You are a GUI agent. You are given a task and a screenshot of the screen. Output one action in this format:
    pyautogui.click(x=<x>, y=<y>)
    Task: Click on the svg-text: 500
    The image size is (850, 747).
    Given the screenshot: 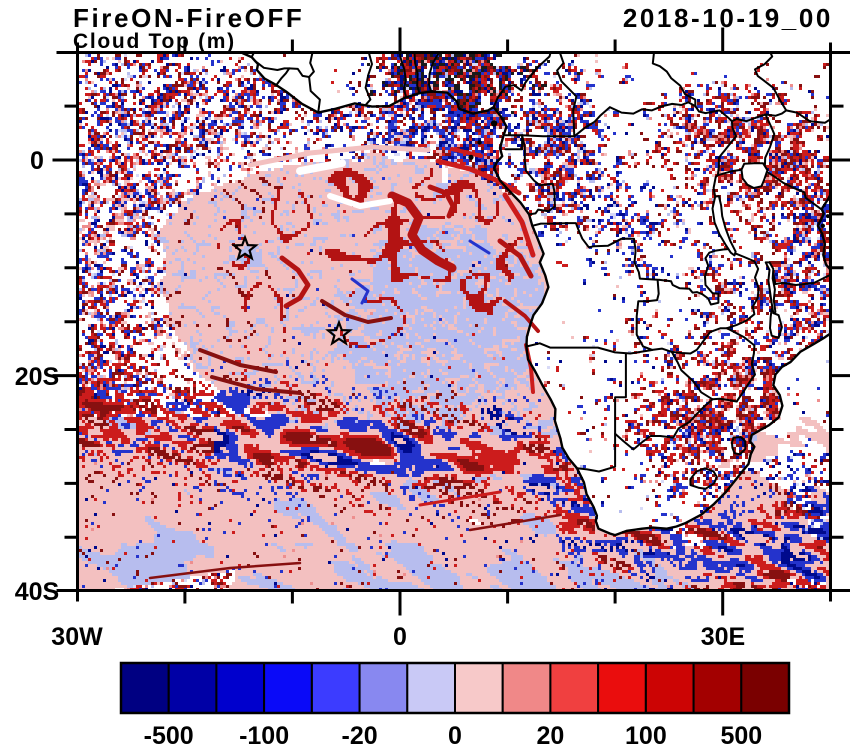 What is the action you would take?
    pyautogui.click(x=741, y=734)
    